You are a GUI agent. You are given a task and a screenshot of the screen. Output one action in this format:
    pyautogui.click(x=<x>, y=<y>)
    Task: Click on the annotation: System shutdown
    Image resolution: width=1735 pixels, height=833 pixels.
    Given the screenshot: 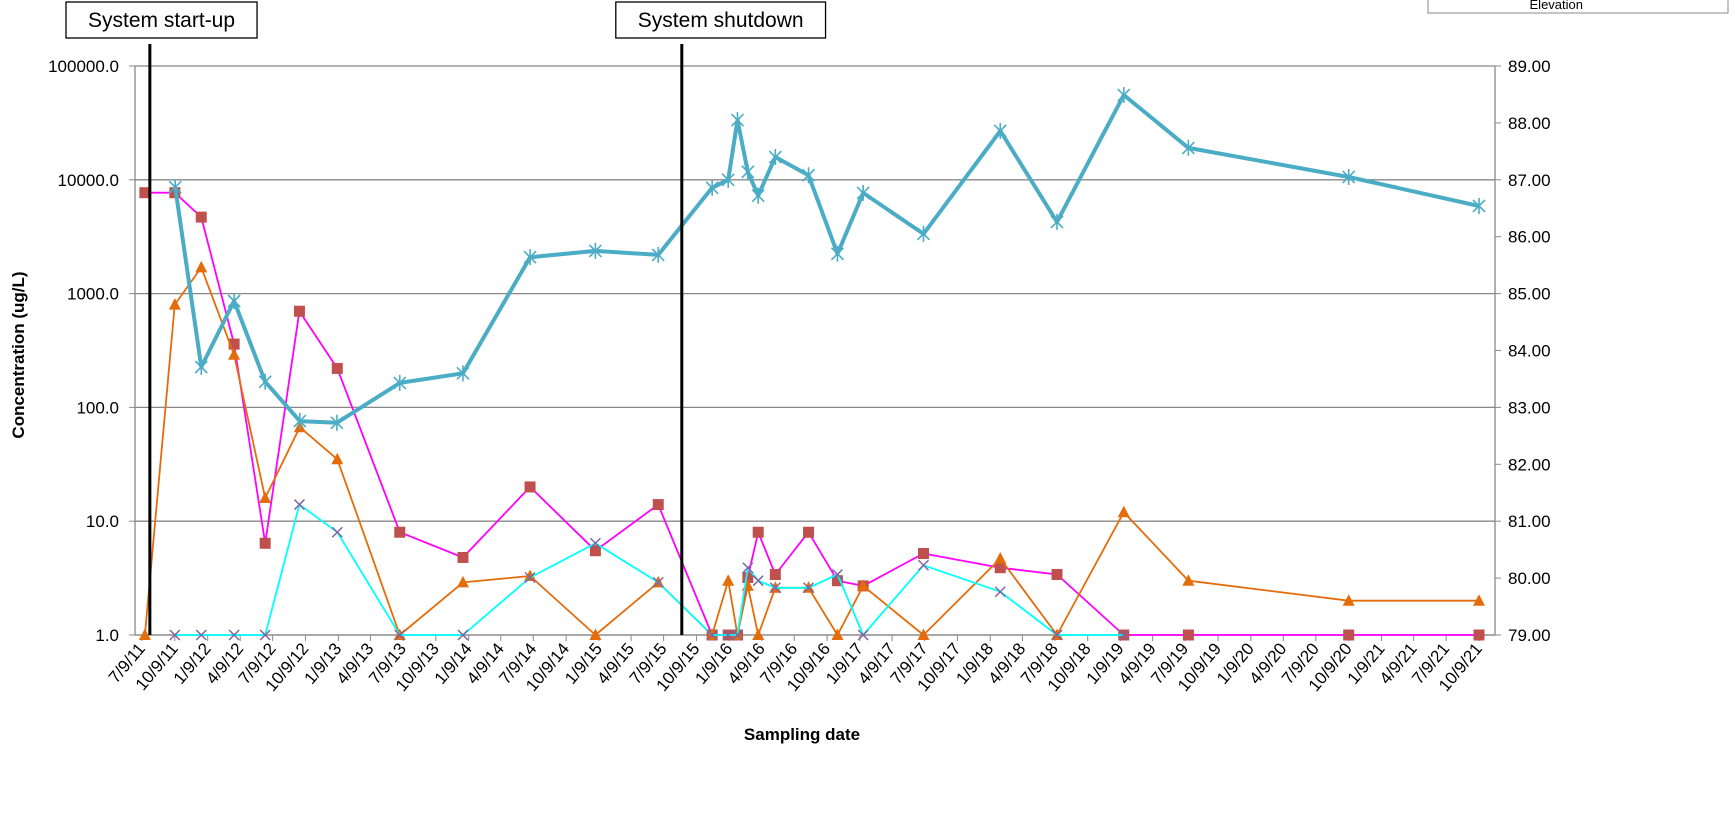 What is the action you would take?
    pyautogui.click(x=721, y=20)
    